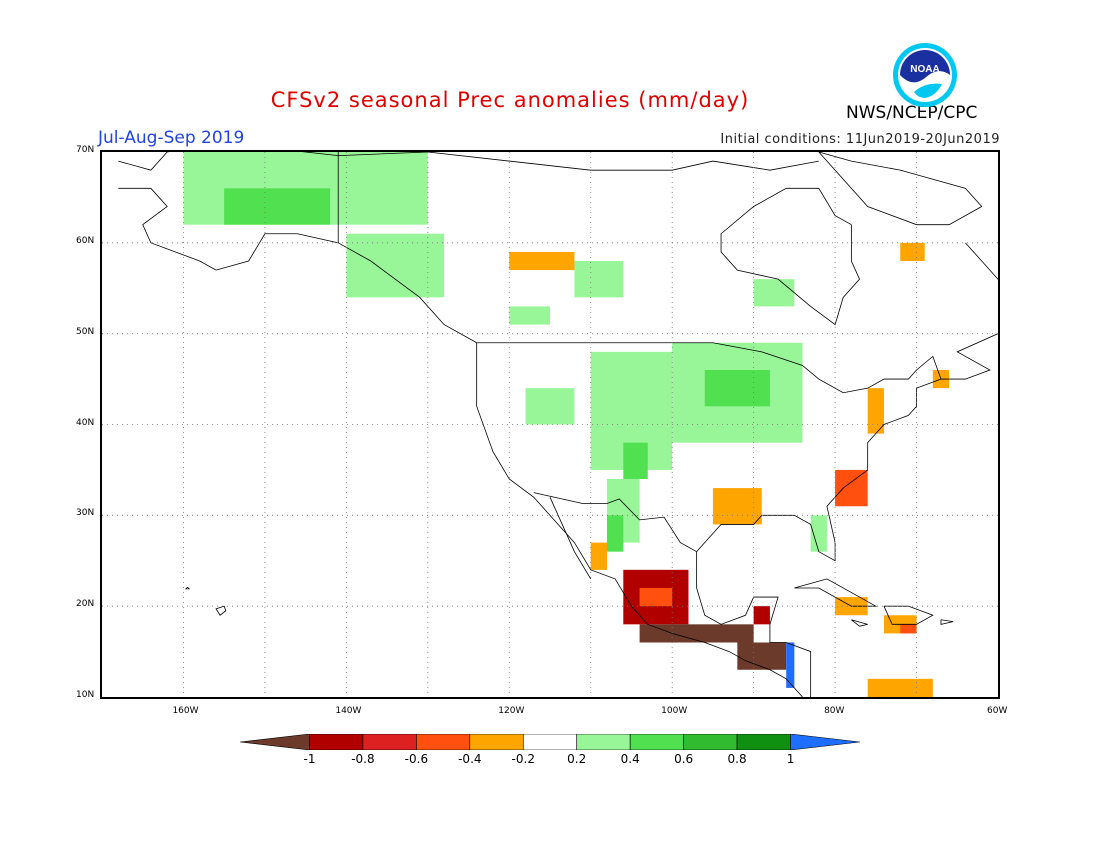 This screenshot has width=1100, height=850. I want to click on colorbar-label: 0.2, so click(577, 759).